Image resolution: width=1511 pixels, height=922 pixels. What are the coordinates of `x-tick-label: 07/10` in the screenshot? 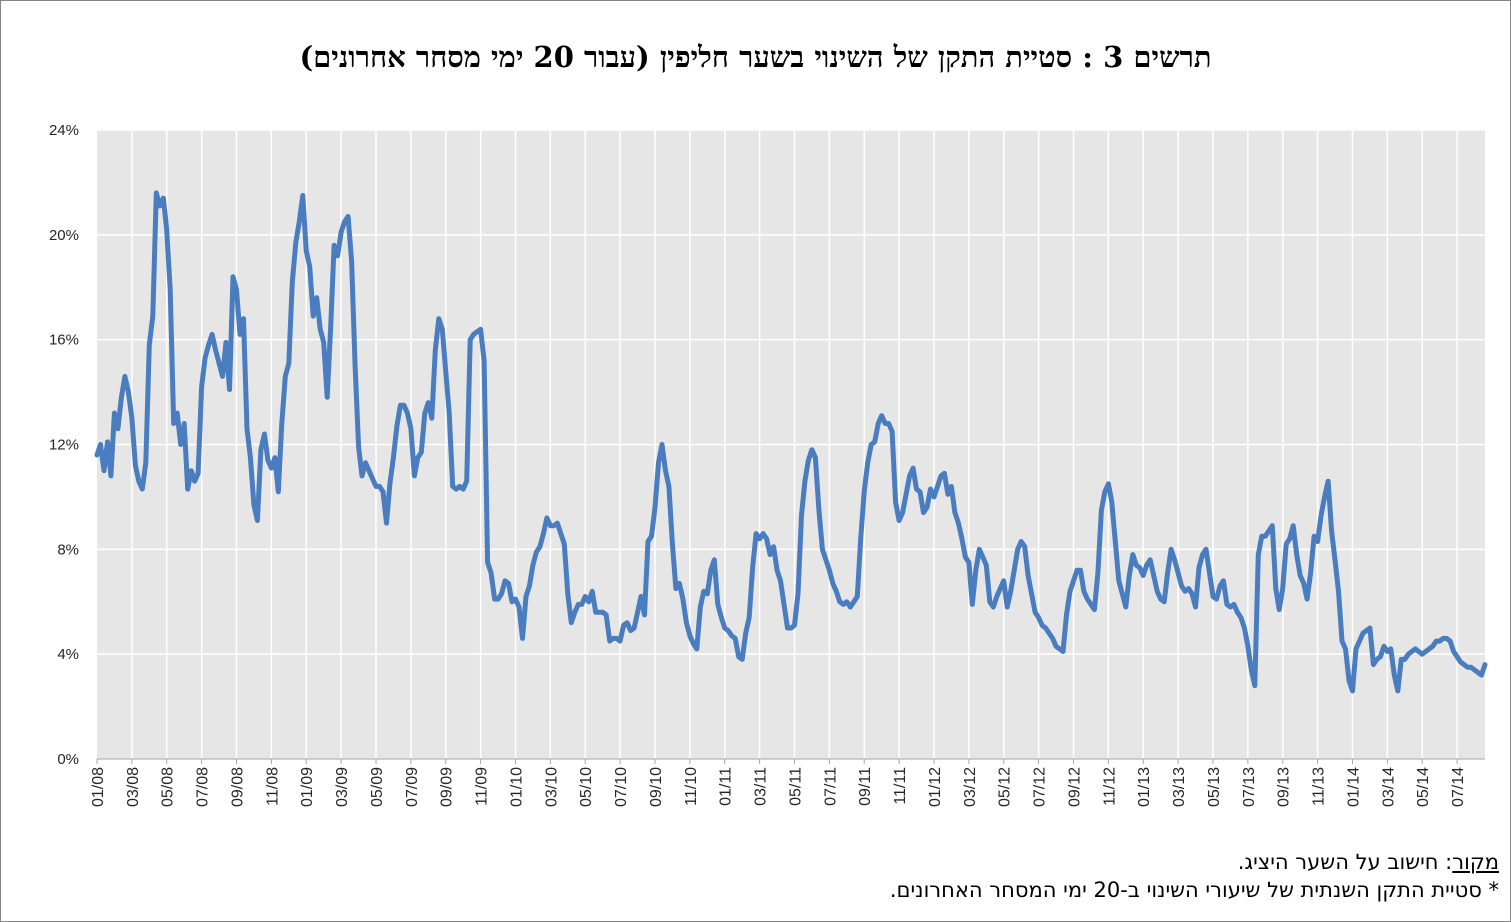 It's located at (621, 787).